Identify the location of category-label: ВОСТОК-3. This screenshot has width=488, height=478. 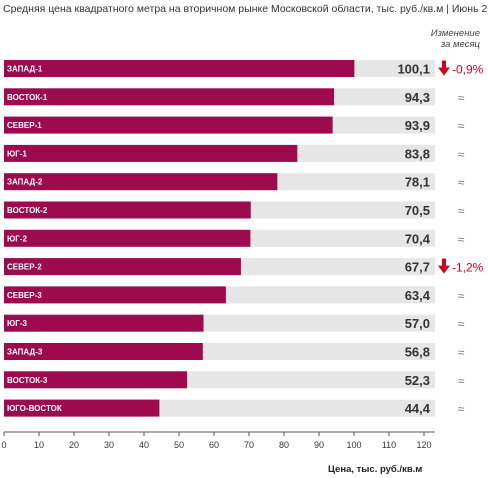
(27, 380).